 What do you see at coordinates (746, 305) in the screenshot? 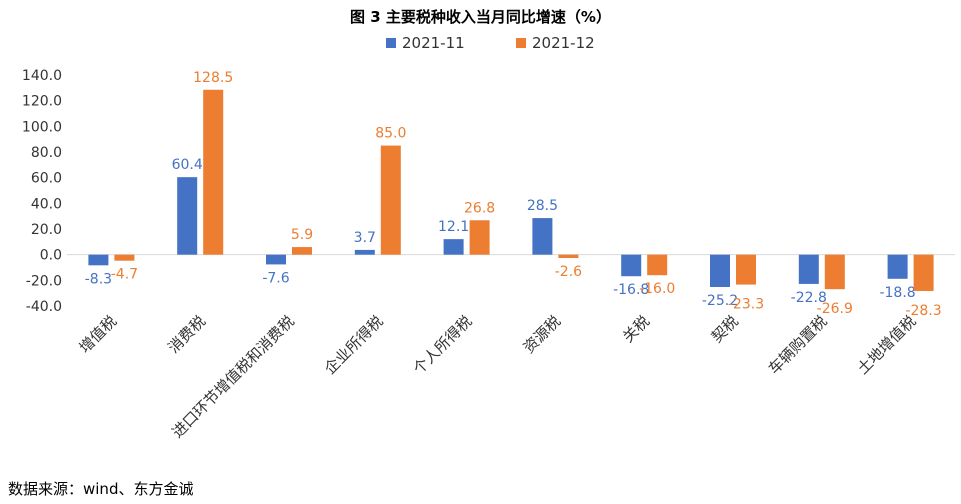
I see `data-label: -23.3` at bounding box center [746, 305].